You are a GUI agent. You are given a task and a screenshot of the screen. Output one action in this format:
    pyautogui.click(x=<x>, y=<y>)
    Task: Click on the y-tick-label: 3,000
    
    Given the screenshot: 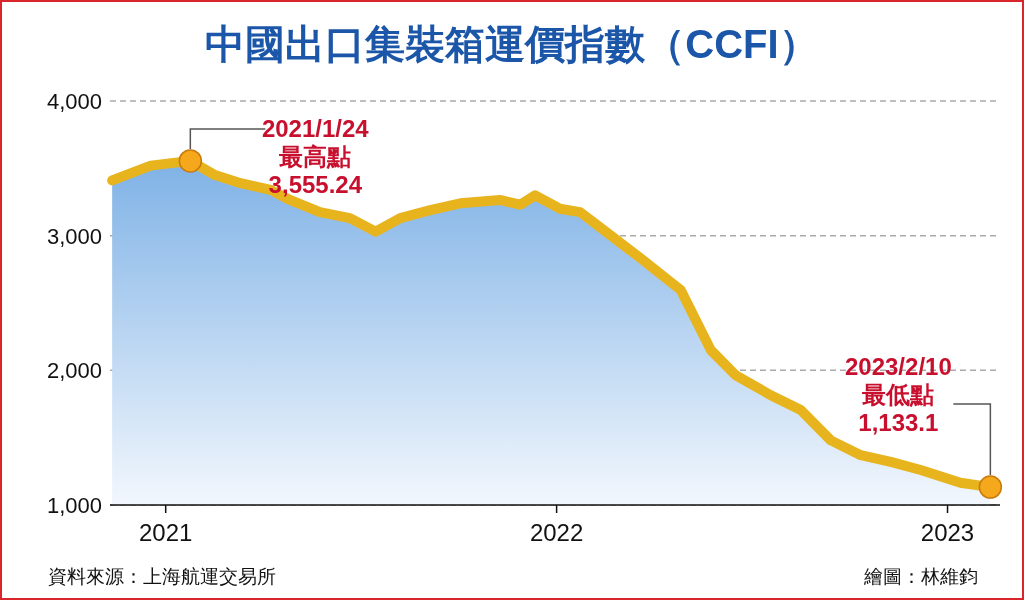 What is the action you would take?
    pyautogui.click(x=74, y=236)
    